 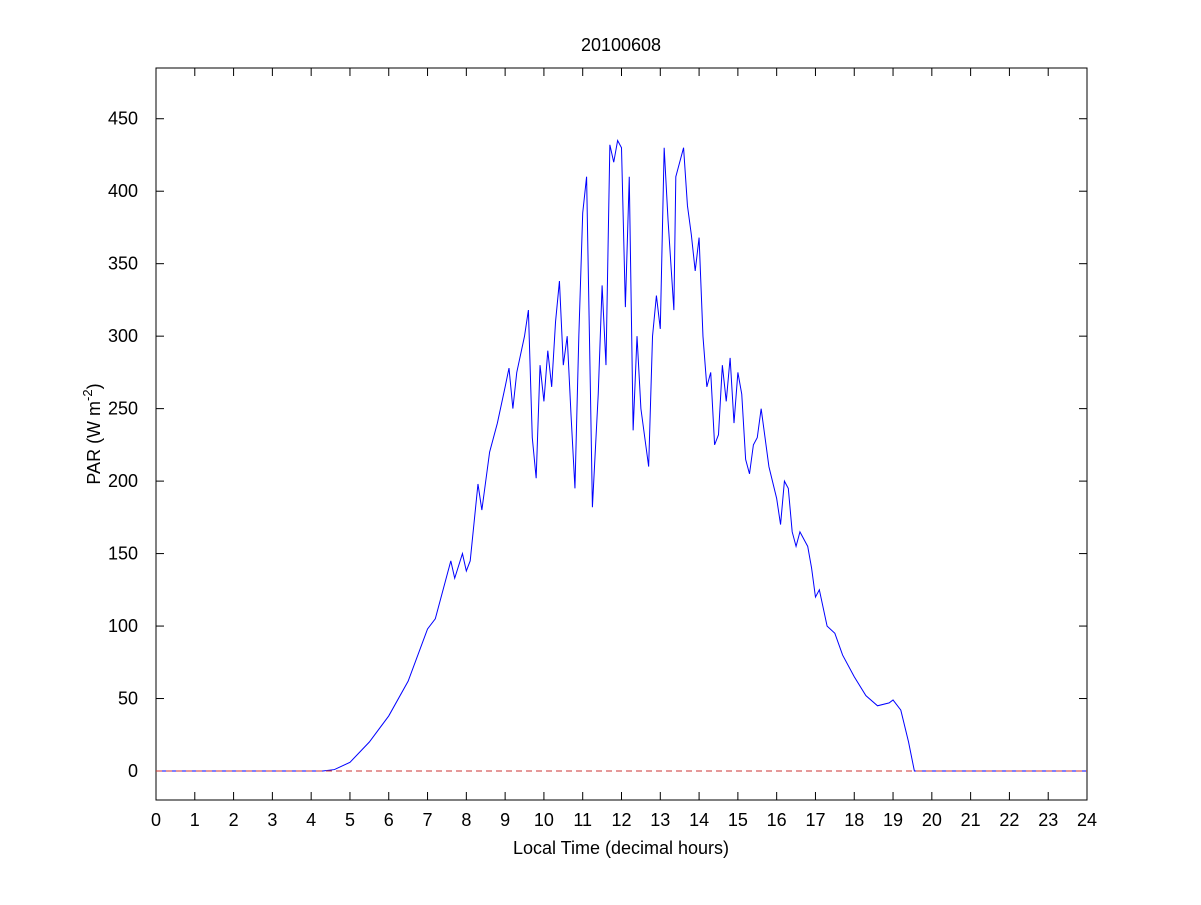 What do you see at coordinates (123, 554) in the screenshot?
I see `y-tick-label: 150` at bounding box center [123, 554].